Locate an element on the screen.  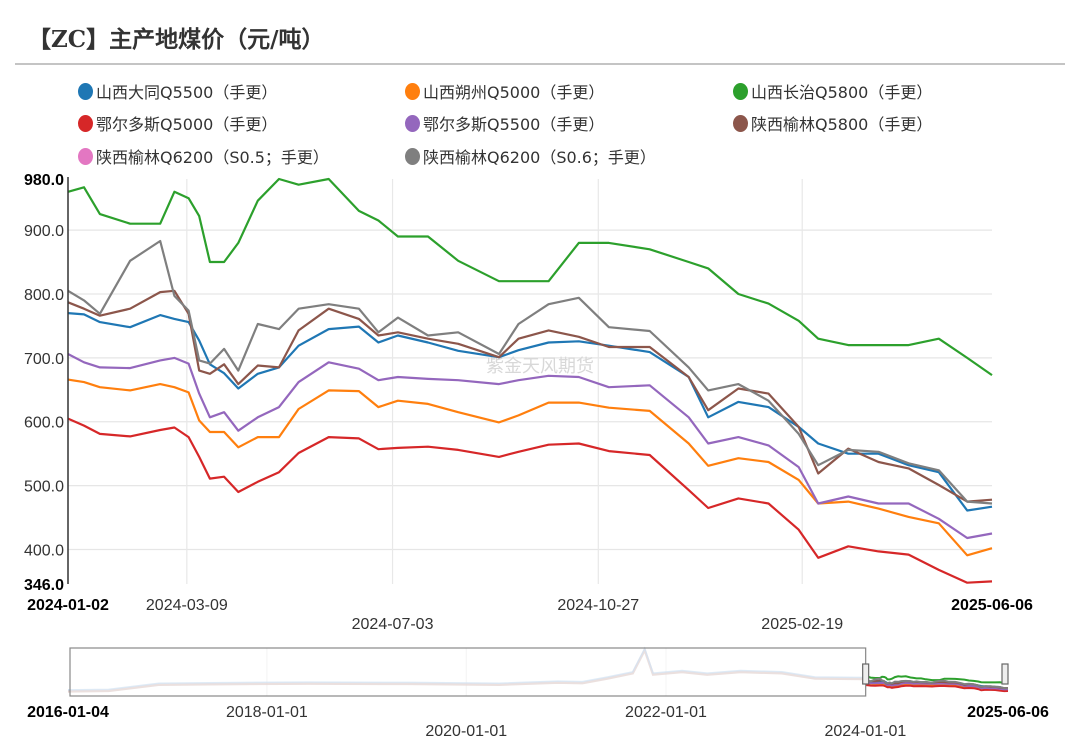
navigator-unselected-mask is located at coordinates (468, 672).